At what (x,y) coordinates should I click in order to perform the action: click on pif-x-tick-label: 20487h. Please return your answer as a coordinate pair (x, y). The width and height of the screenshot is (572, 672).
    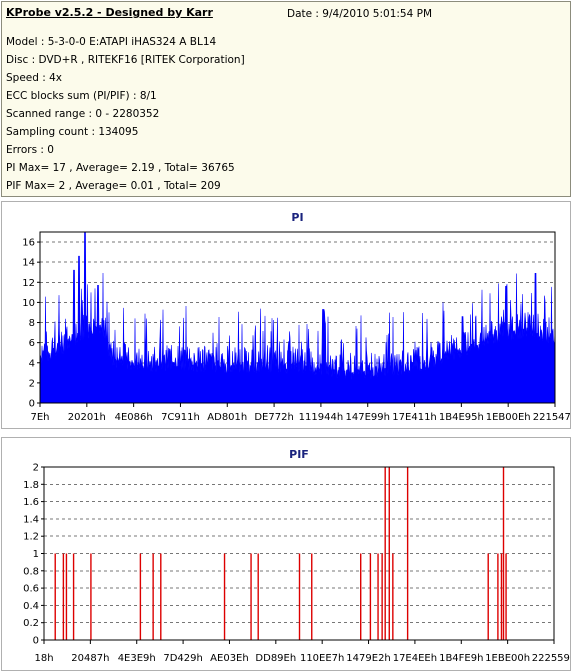
    Looking at the image, I should click on (90, 658).